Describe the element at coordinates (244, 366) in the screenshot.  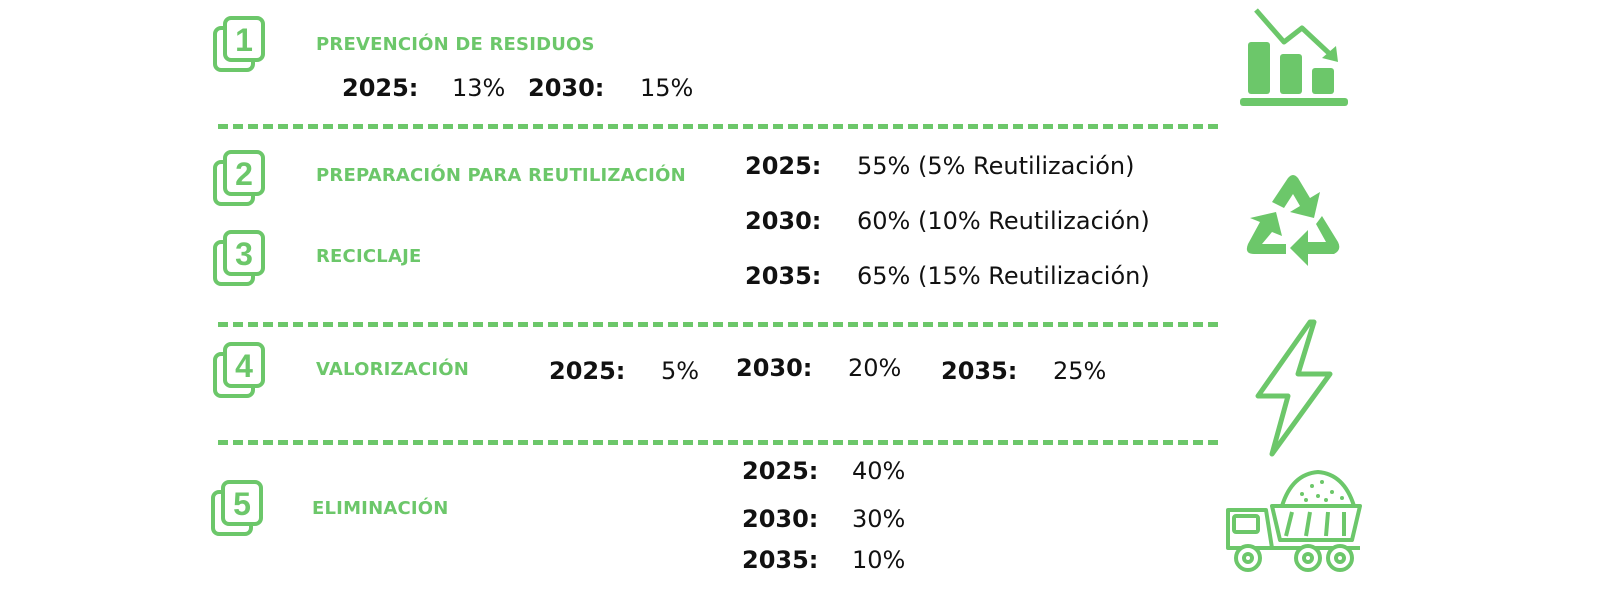
I see `svg-text: 4` at that location.